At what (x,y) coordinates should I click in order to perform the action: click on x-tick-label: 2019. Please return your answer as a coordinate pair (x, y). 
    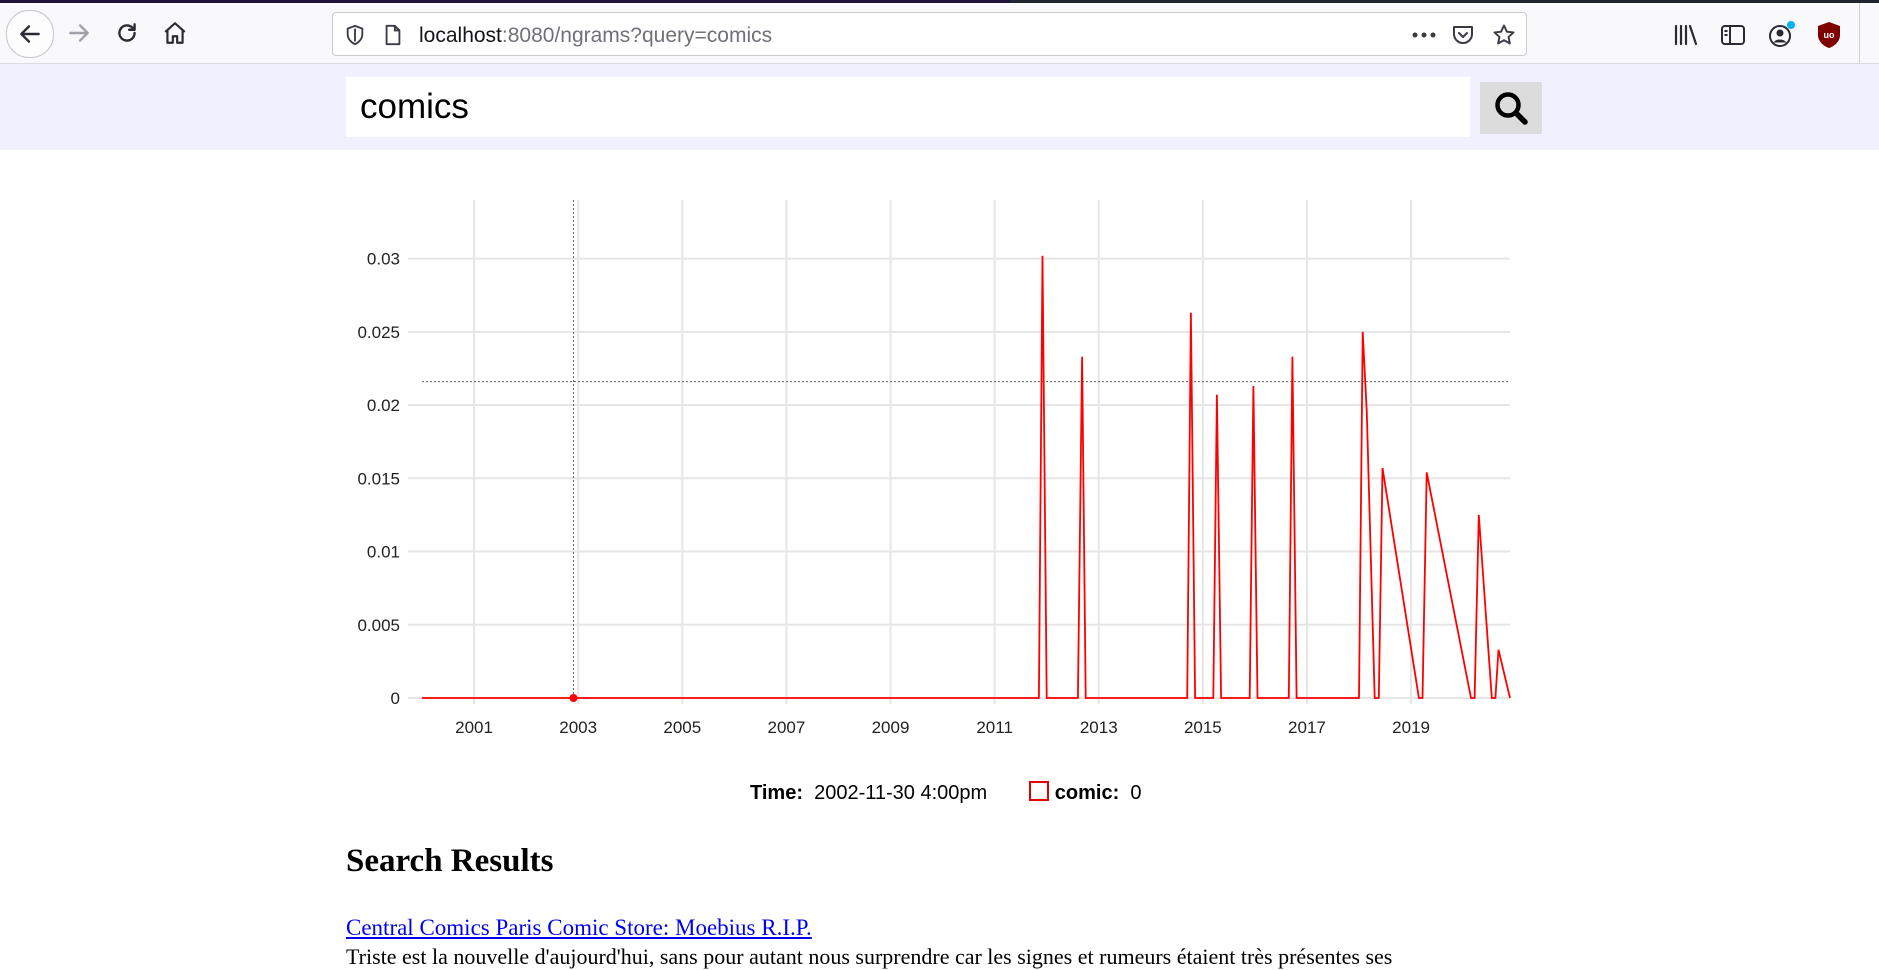
    Looking at the image, I should click on (1411, 727).